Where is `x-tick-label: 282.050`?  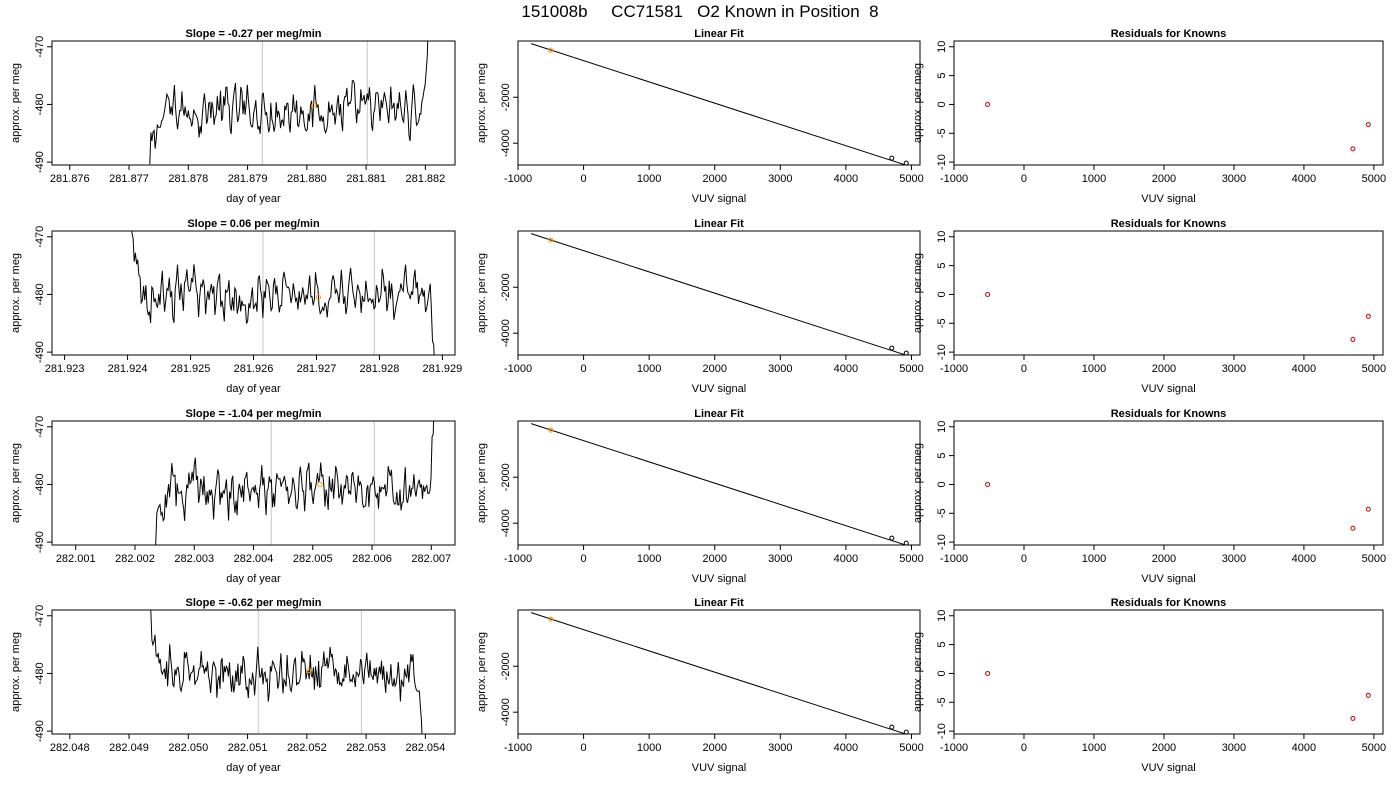 x-tick-label: 282.050 is located at coordinates (188, 748).